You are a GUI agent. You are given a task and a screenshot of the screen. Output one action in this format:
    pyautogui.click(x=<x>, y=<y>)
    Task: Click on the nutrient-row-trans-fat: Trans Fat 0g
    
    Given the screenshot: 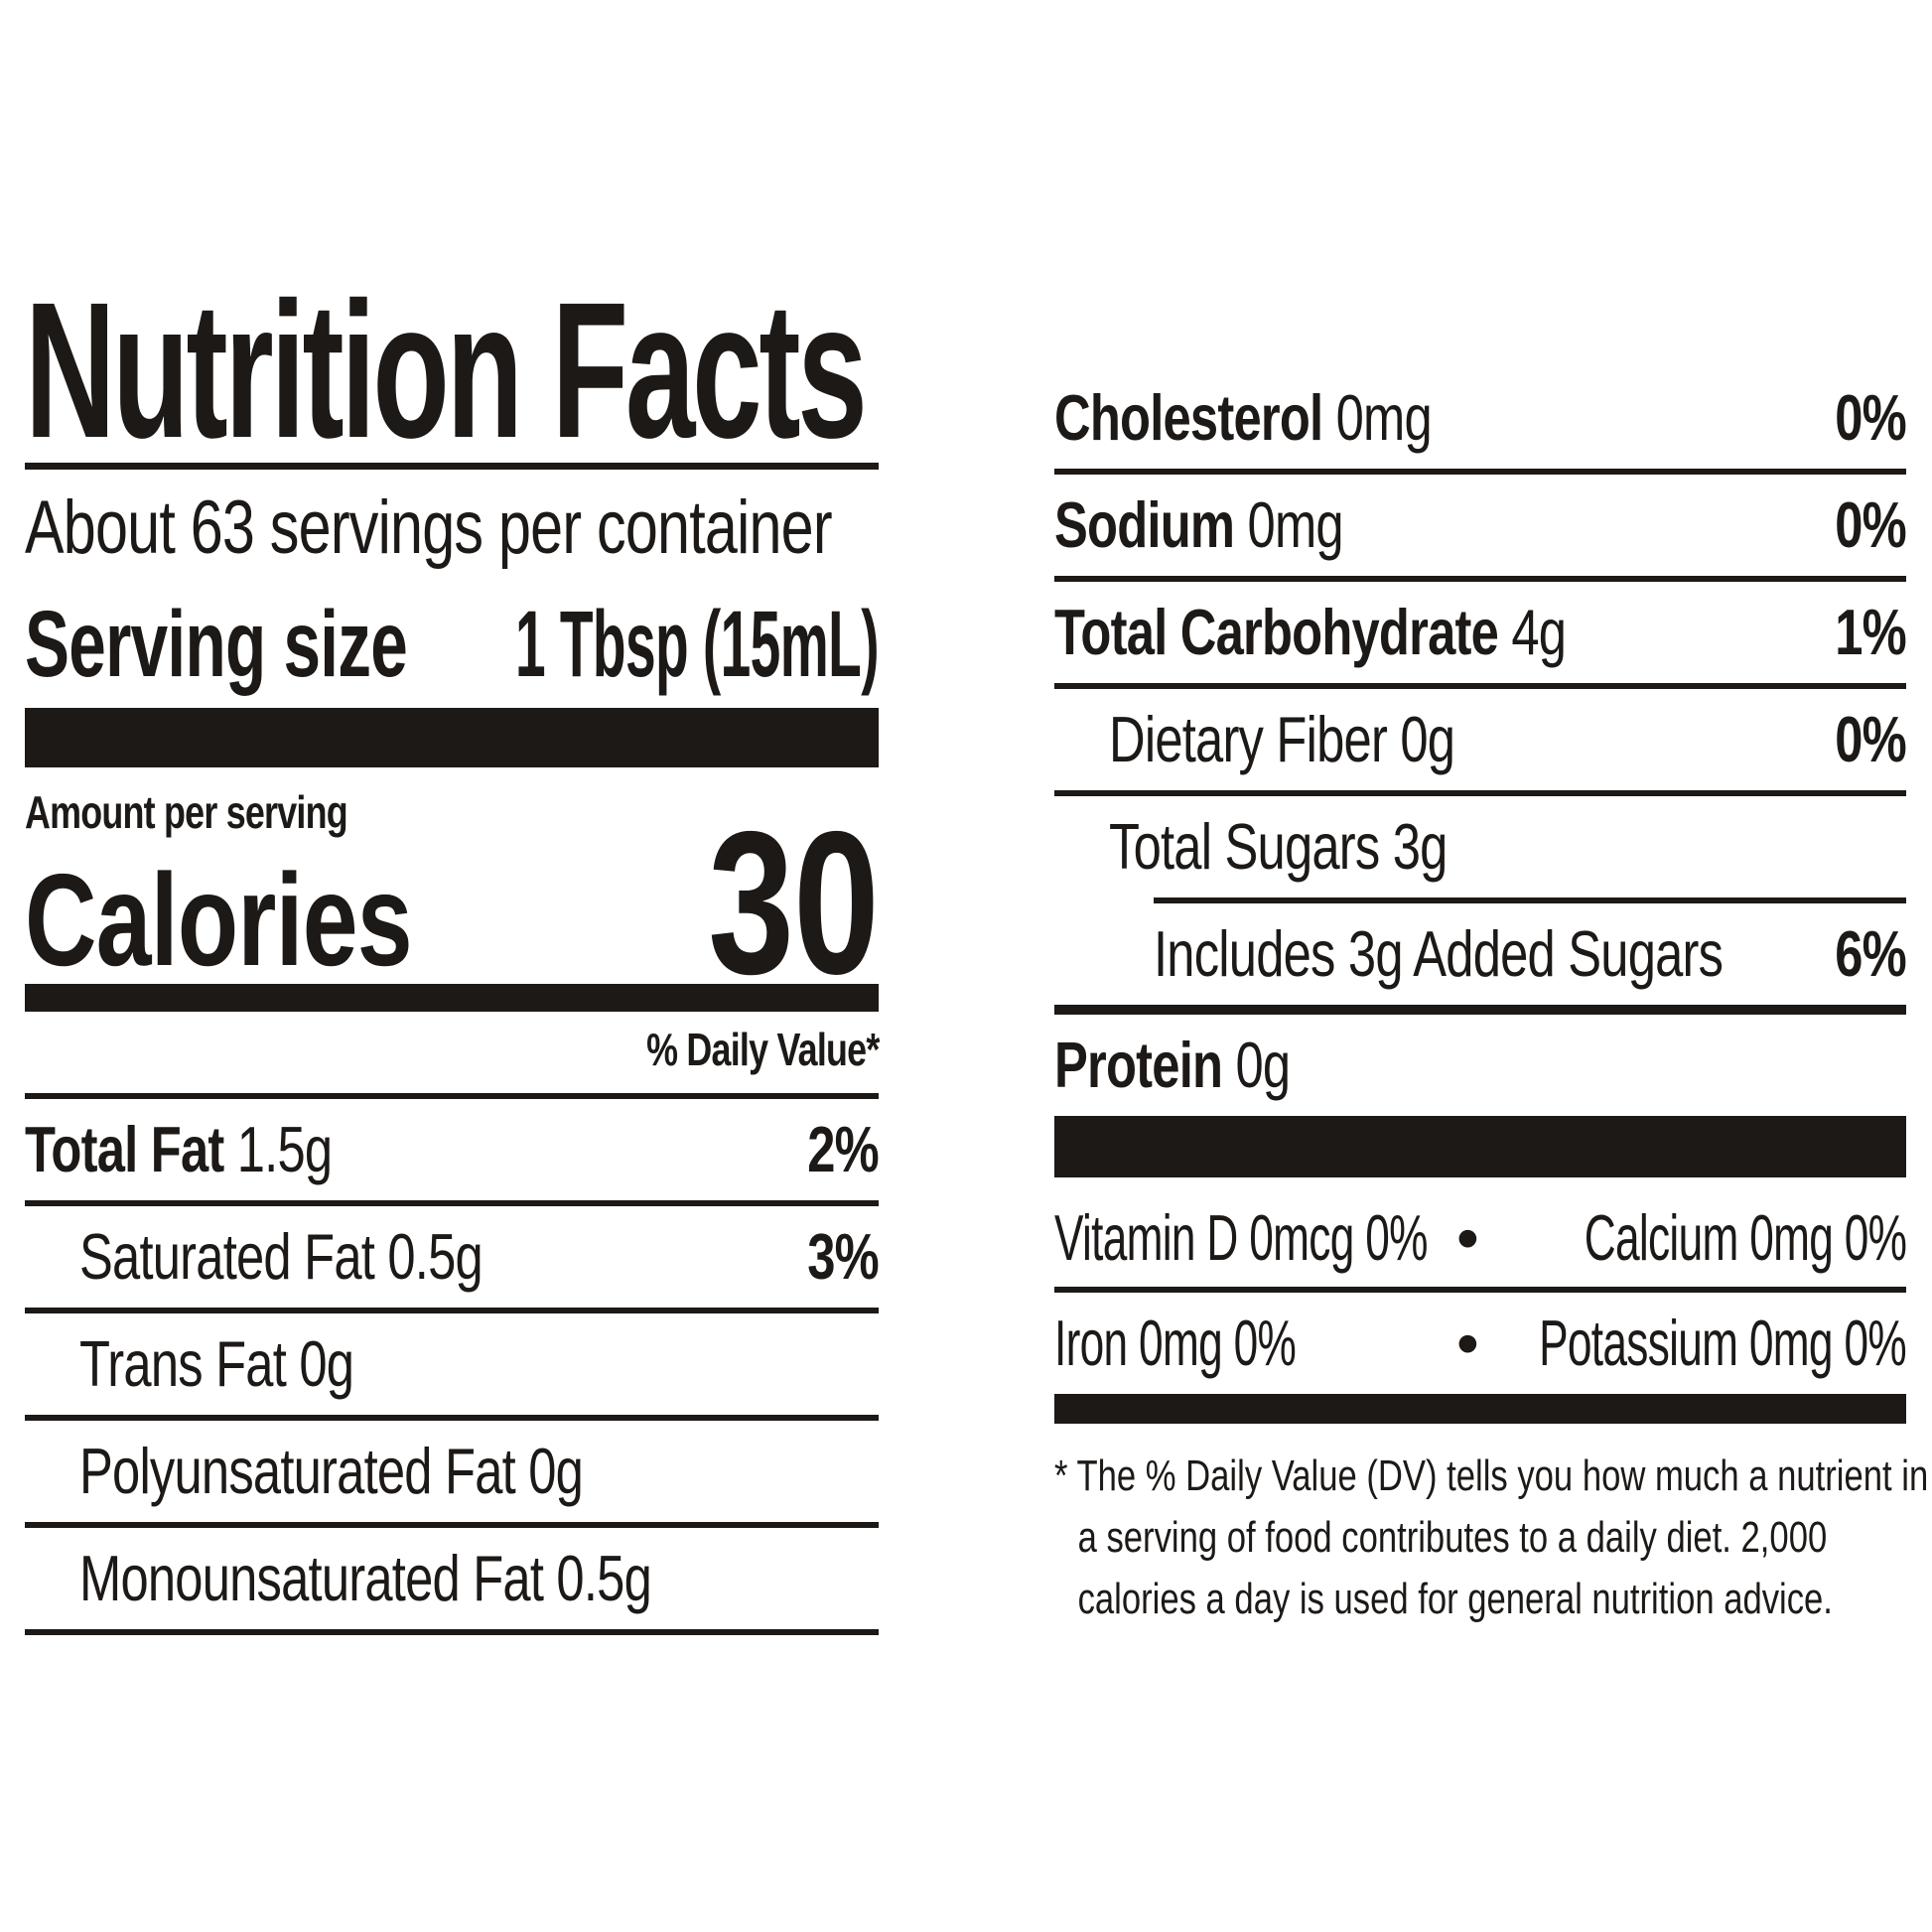 What is the action you would take?
    pyautogui.click(x=452, y=1361)
    